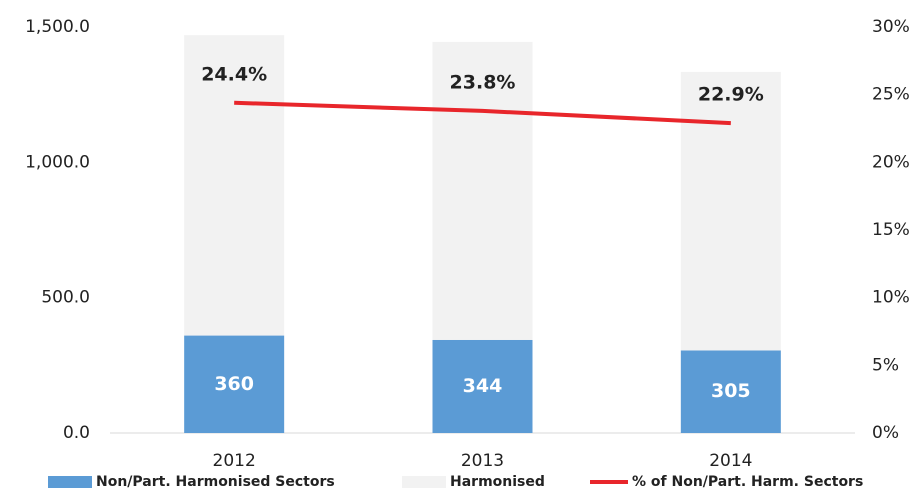 This screenshot has width=922, height=491. I want to click on y2-tick-label: 0%, so click(885, 433).